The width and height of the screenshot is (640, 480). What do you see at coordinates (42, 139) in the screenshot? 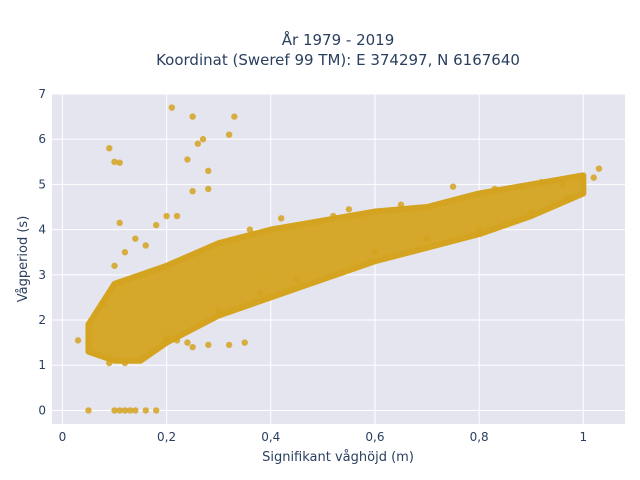
I see `y-tick-label: 6` at bounding box center [42, 139].